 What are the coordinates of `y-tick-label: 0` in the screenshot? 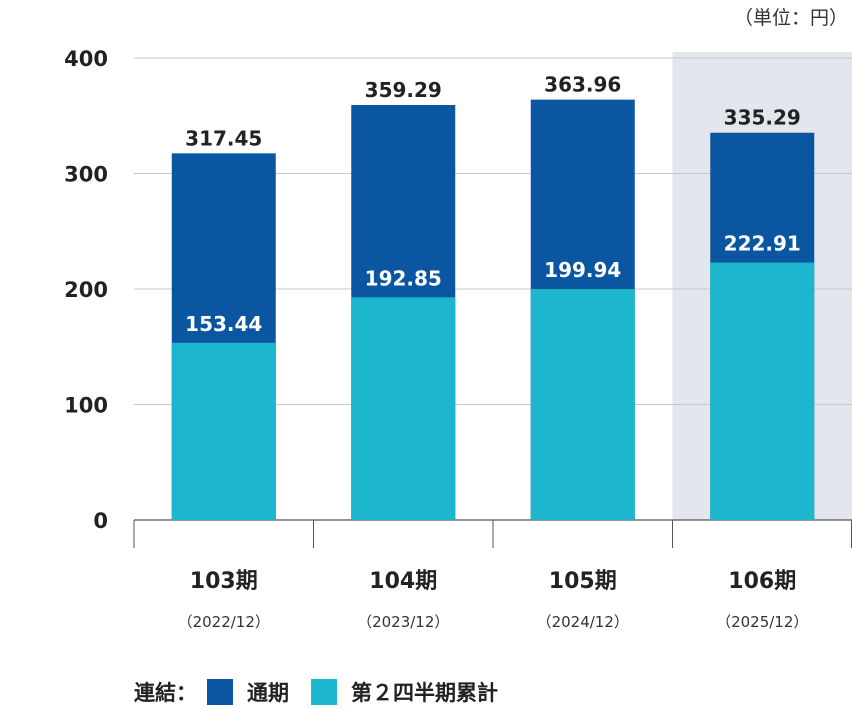 It's located at (100, 521).